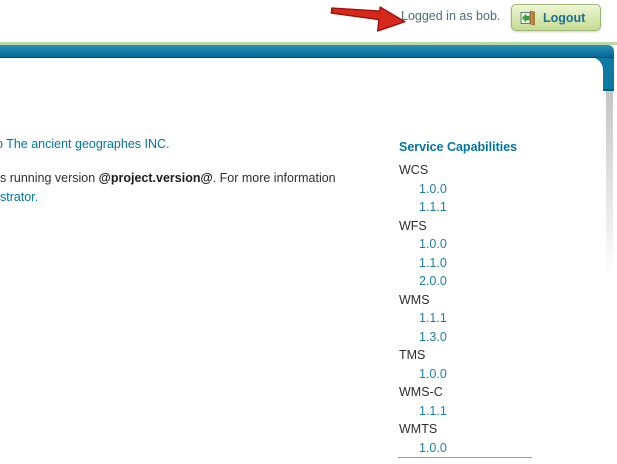  I want to click on service-name: WMS-C, so click(421, 392).